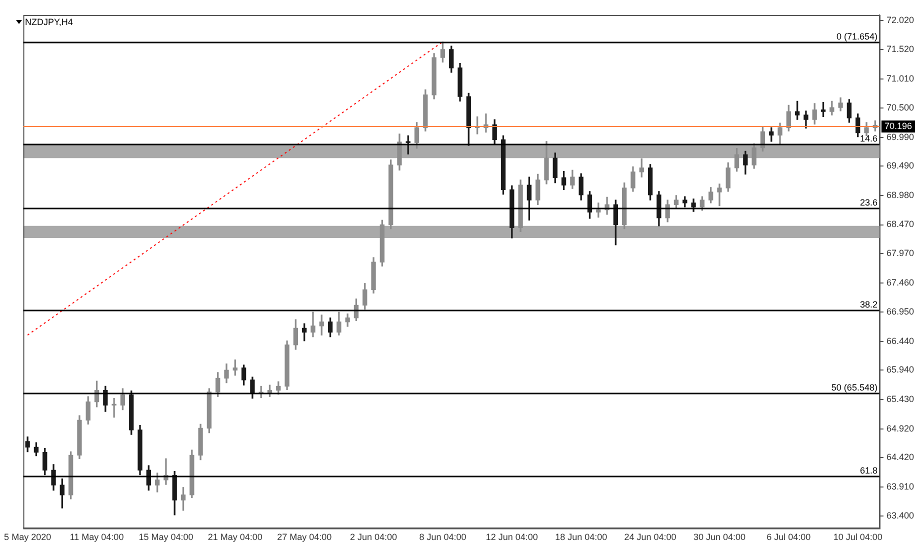 The height and width of the screenshot is (553, 921). Describe the element at coordinates (900, 165) in the screenshot. I see `y-tick-label: 69.490` at that location.